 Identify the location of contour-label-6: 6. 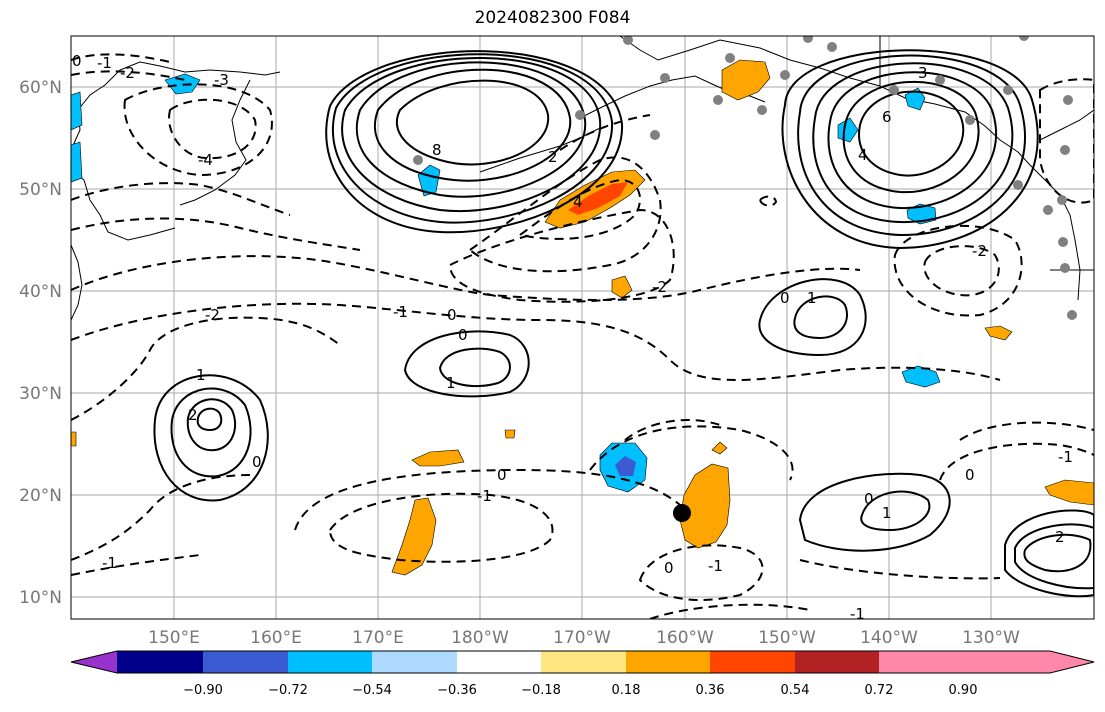
(887, 117).